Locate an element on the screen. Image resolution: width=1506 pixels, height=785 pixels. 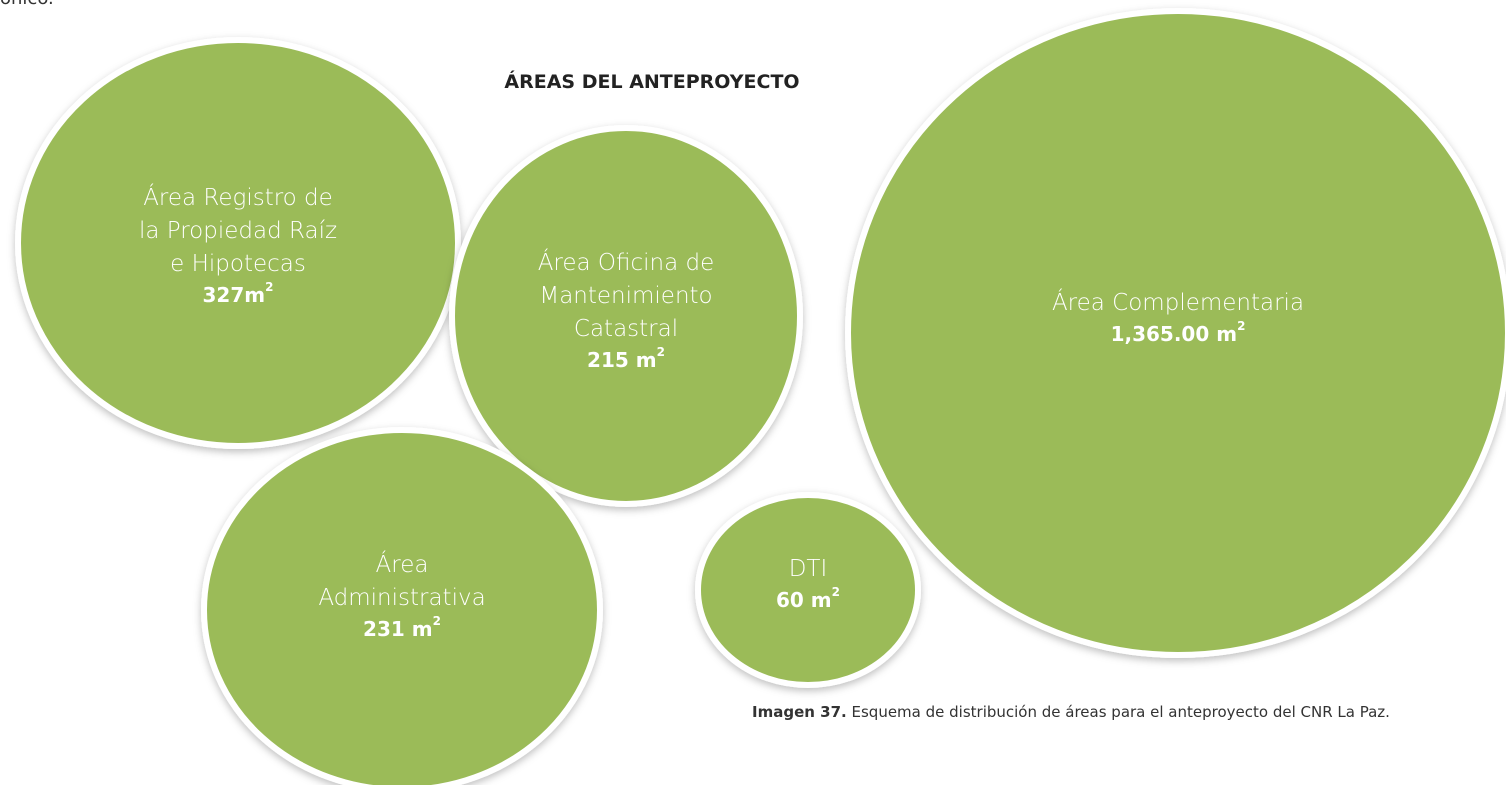
node-label: Mantenimiento is located at coordinates (625, 296).